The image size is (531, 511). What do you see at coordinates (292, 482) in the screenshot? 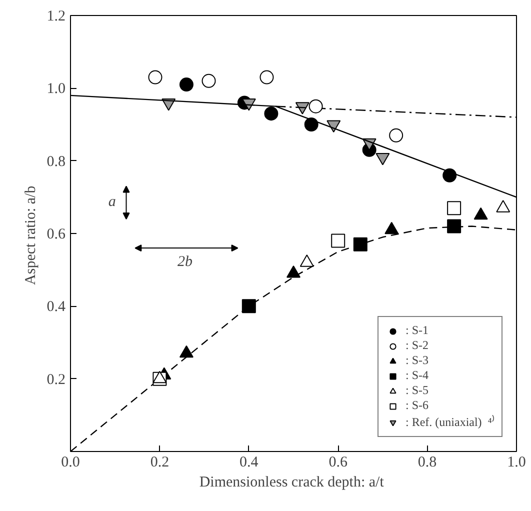
I see `x-axis-title: Dimensionless crack depth: a/t` at bounding box center [292, 482].